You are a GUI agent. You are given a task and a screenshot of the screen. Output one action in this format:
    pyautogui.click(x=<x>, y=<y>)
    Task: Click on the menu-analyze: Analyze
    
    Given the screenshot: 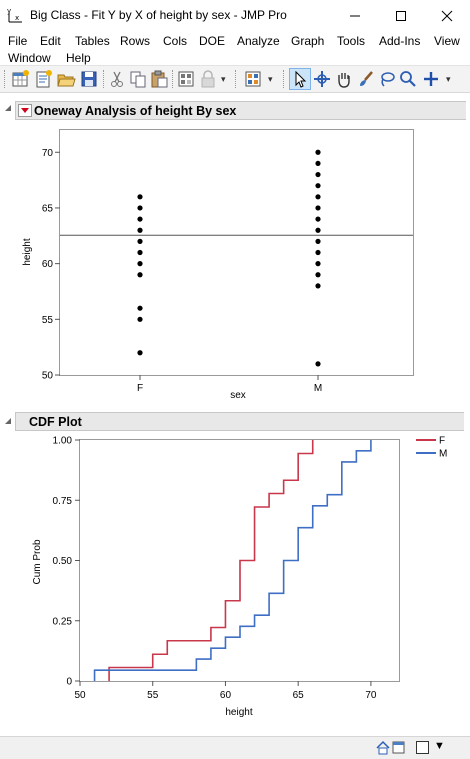 What is the action you would take?
    pyautogui.click(x=258, y=41)
    